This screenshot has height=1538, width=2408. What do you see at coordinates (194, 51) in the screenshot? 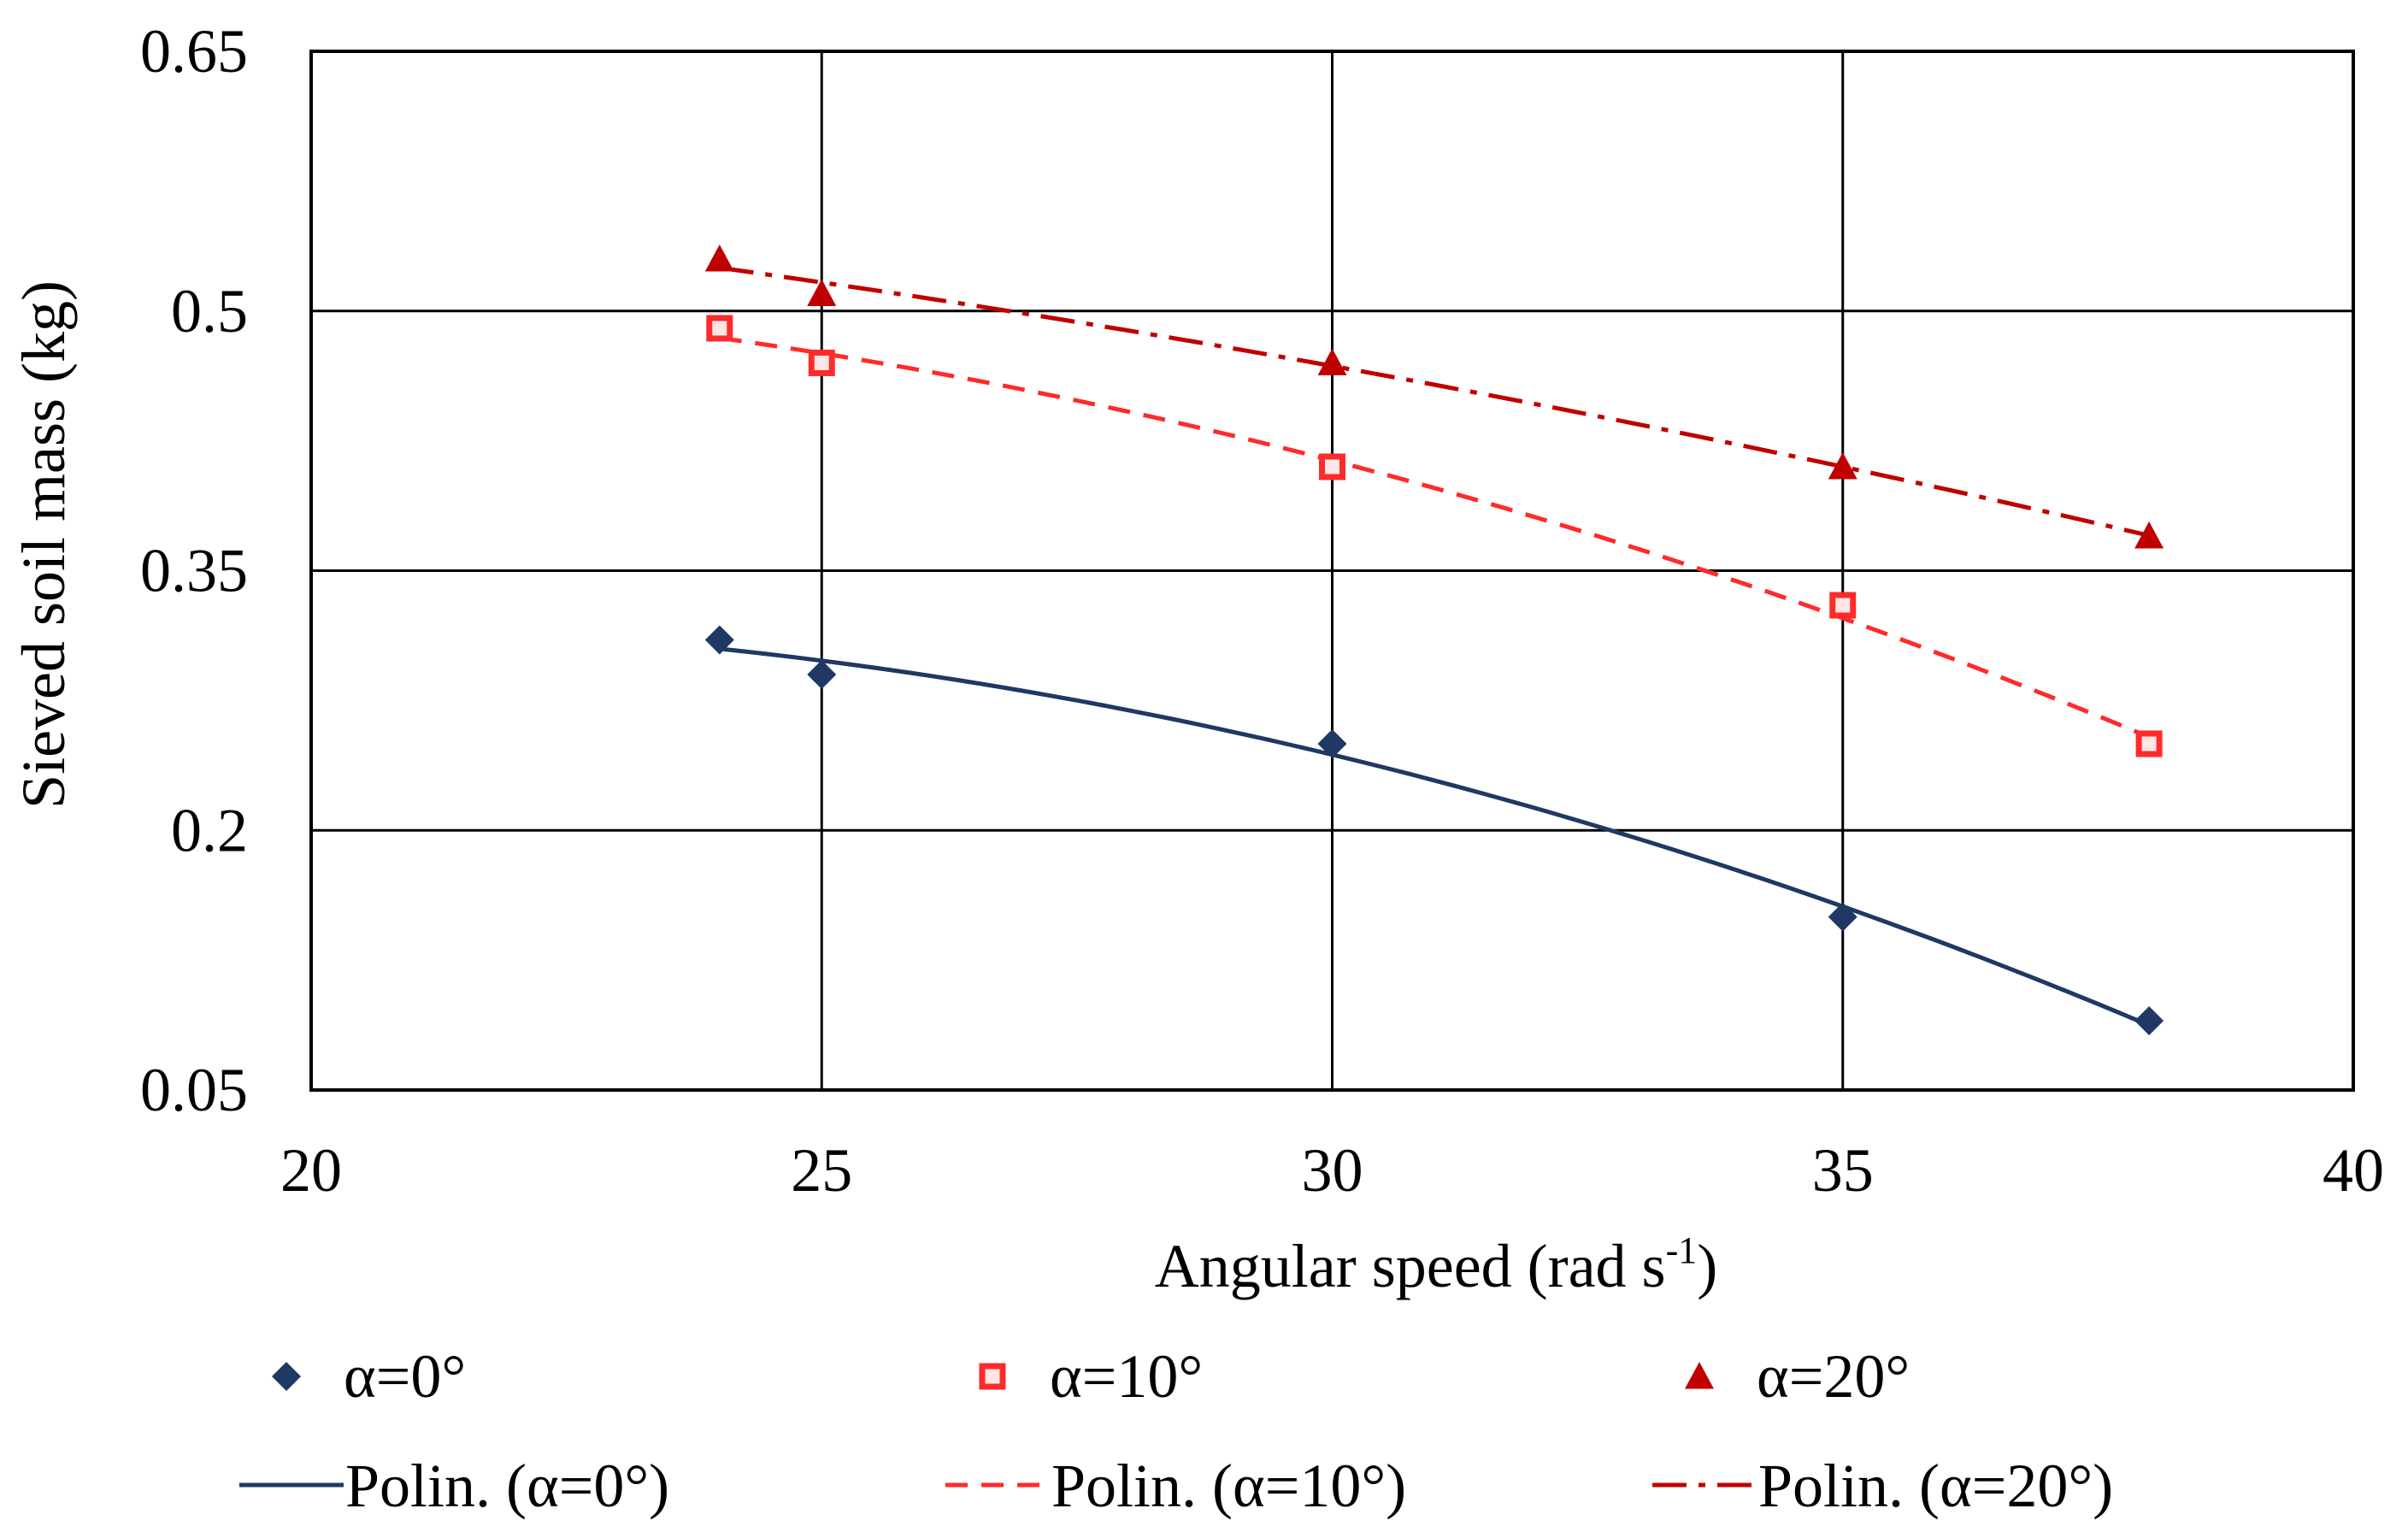
I see `y-tick-label: 0.65` at bounding box center [194, 51].